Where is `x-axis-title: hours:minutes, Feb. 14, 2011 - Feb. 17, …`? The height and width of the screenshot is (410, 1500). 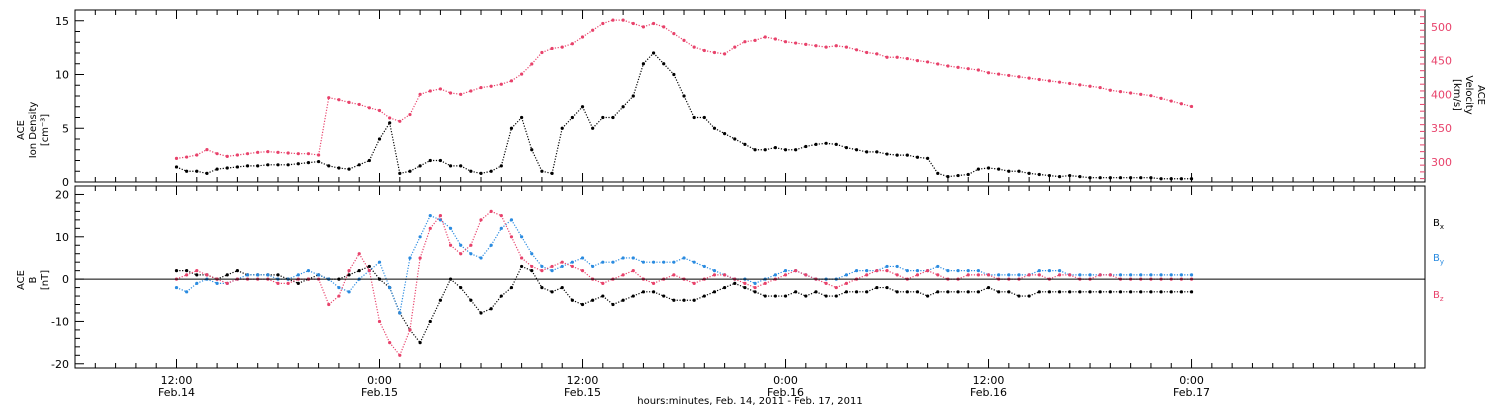
x-axis-title: hours:minutes, Feb. 14, 2011 - Feb. 17, … is located at coordinates (749, 401).